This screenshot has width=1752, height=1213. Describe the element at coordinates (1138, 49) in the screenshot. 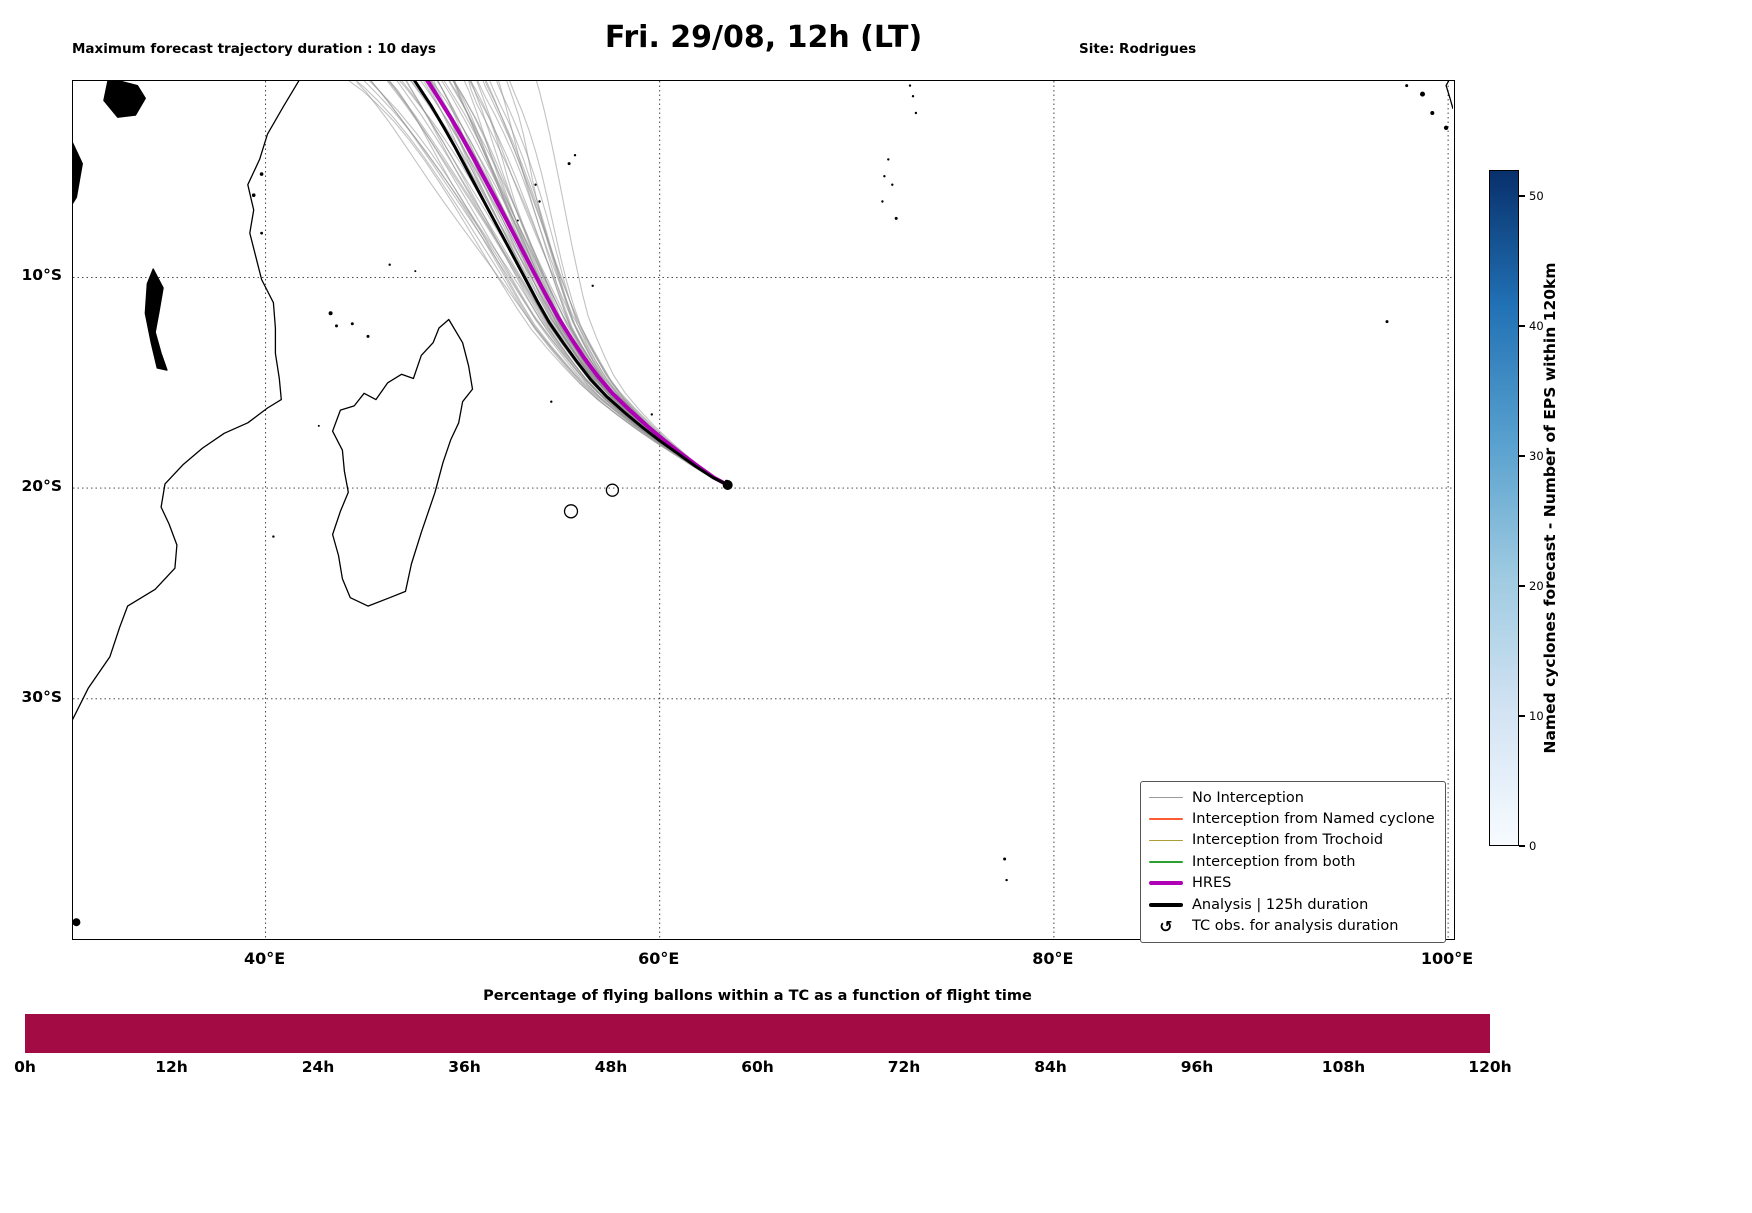

I see `site-text: Site: Rodrigues` at that location.